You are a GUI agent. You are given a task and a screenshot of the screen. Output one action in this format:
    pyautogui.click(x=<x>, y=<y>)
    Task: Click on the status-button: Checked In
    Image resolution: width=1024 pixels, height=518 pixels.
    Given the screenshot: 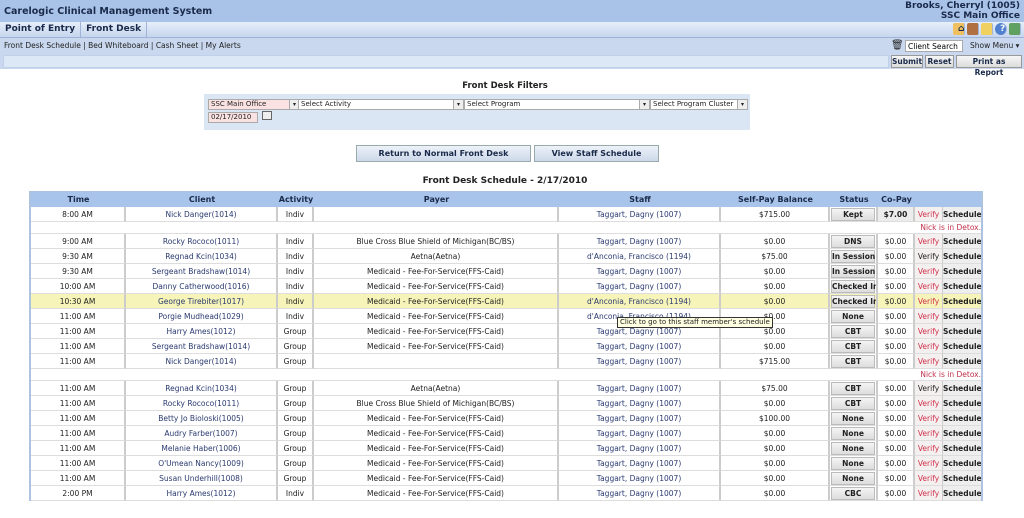 What is the action you would take?
    pyautogui.click(x=854, y=301)
    